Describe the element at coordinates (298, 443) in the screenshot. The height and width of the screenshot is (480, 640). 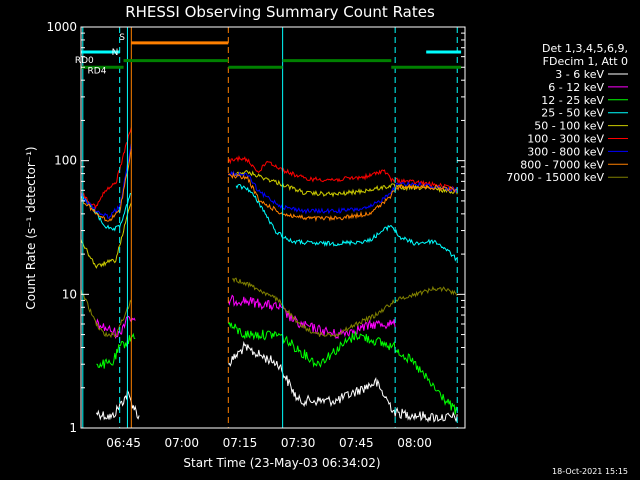
I see `x-tick-label: 07:30` at that location.